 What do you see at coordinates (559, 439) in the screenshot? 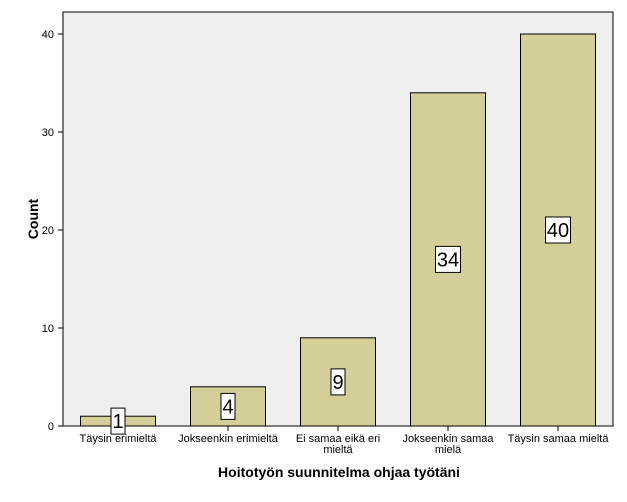
I see `x-tick-label: Täysin samaa mieltä` at bounding box center [559, 439].